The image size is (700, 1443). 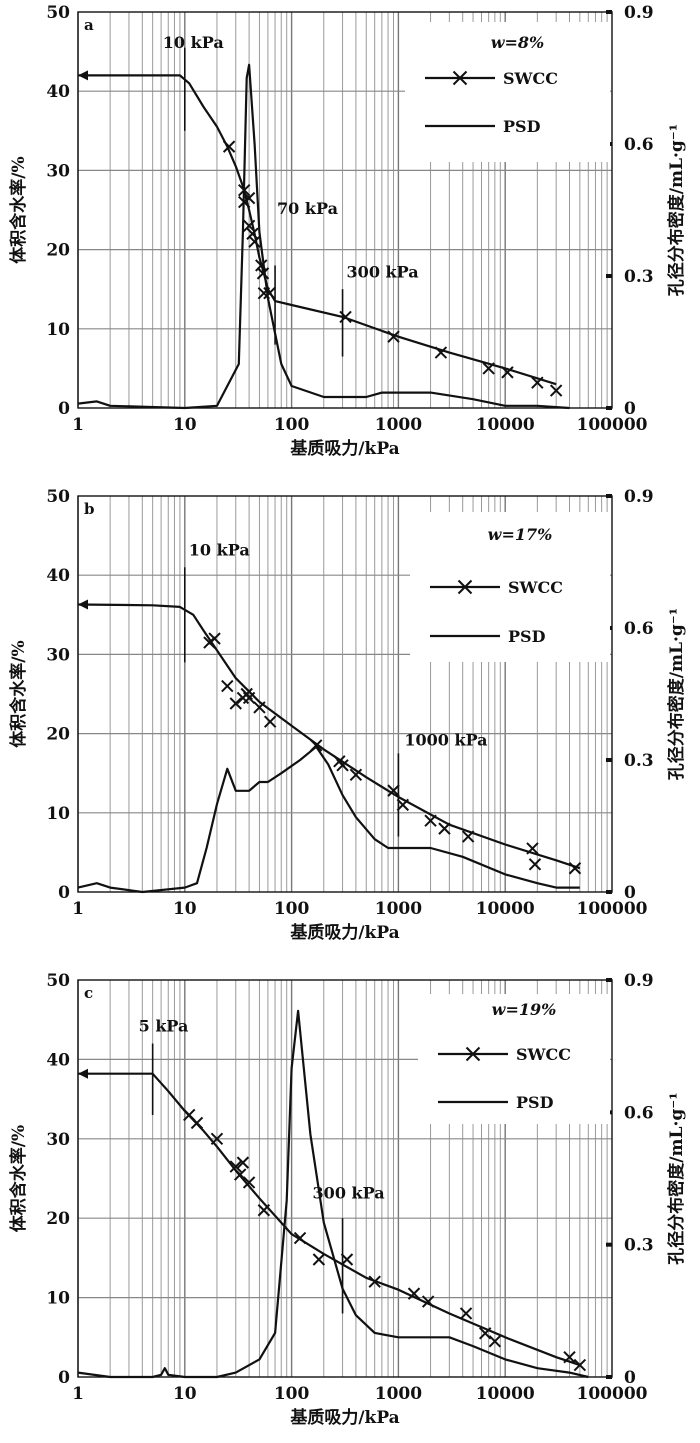 What do you see at coordinates (445, 739) in the screenshot?
I see `annotation-label: 1000 kPa` at bounding box center [445, 739].